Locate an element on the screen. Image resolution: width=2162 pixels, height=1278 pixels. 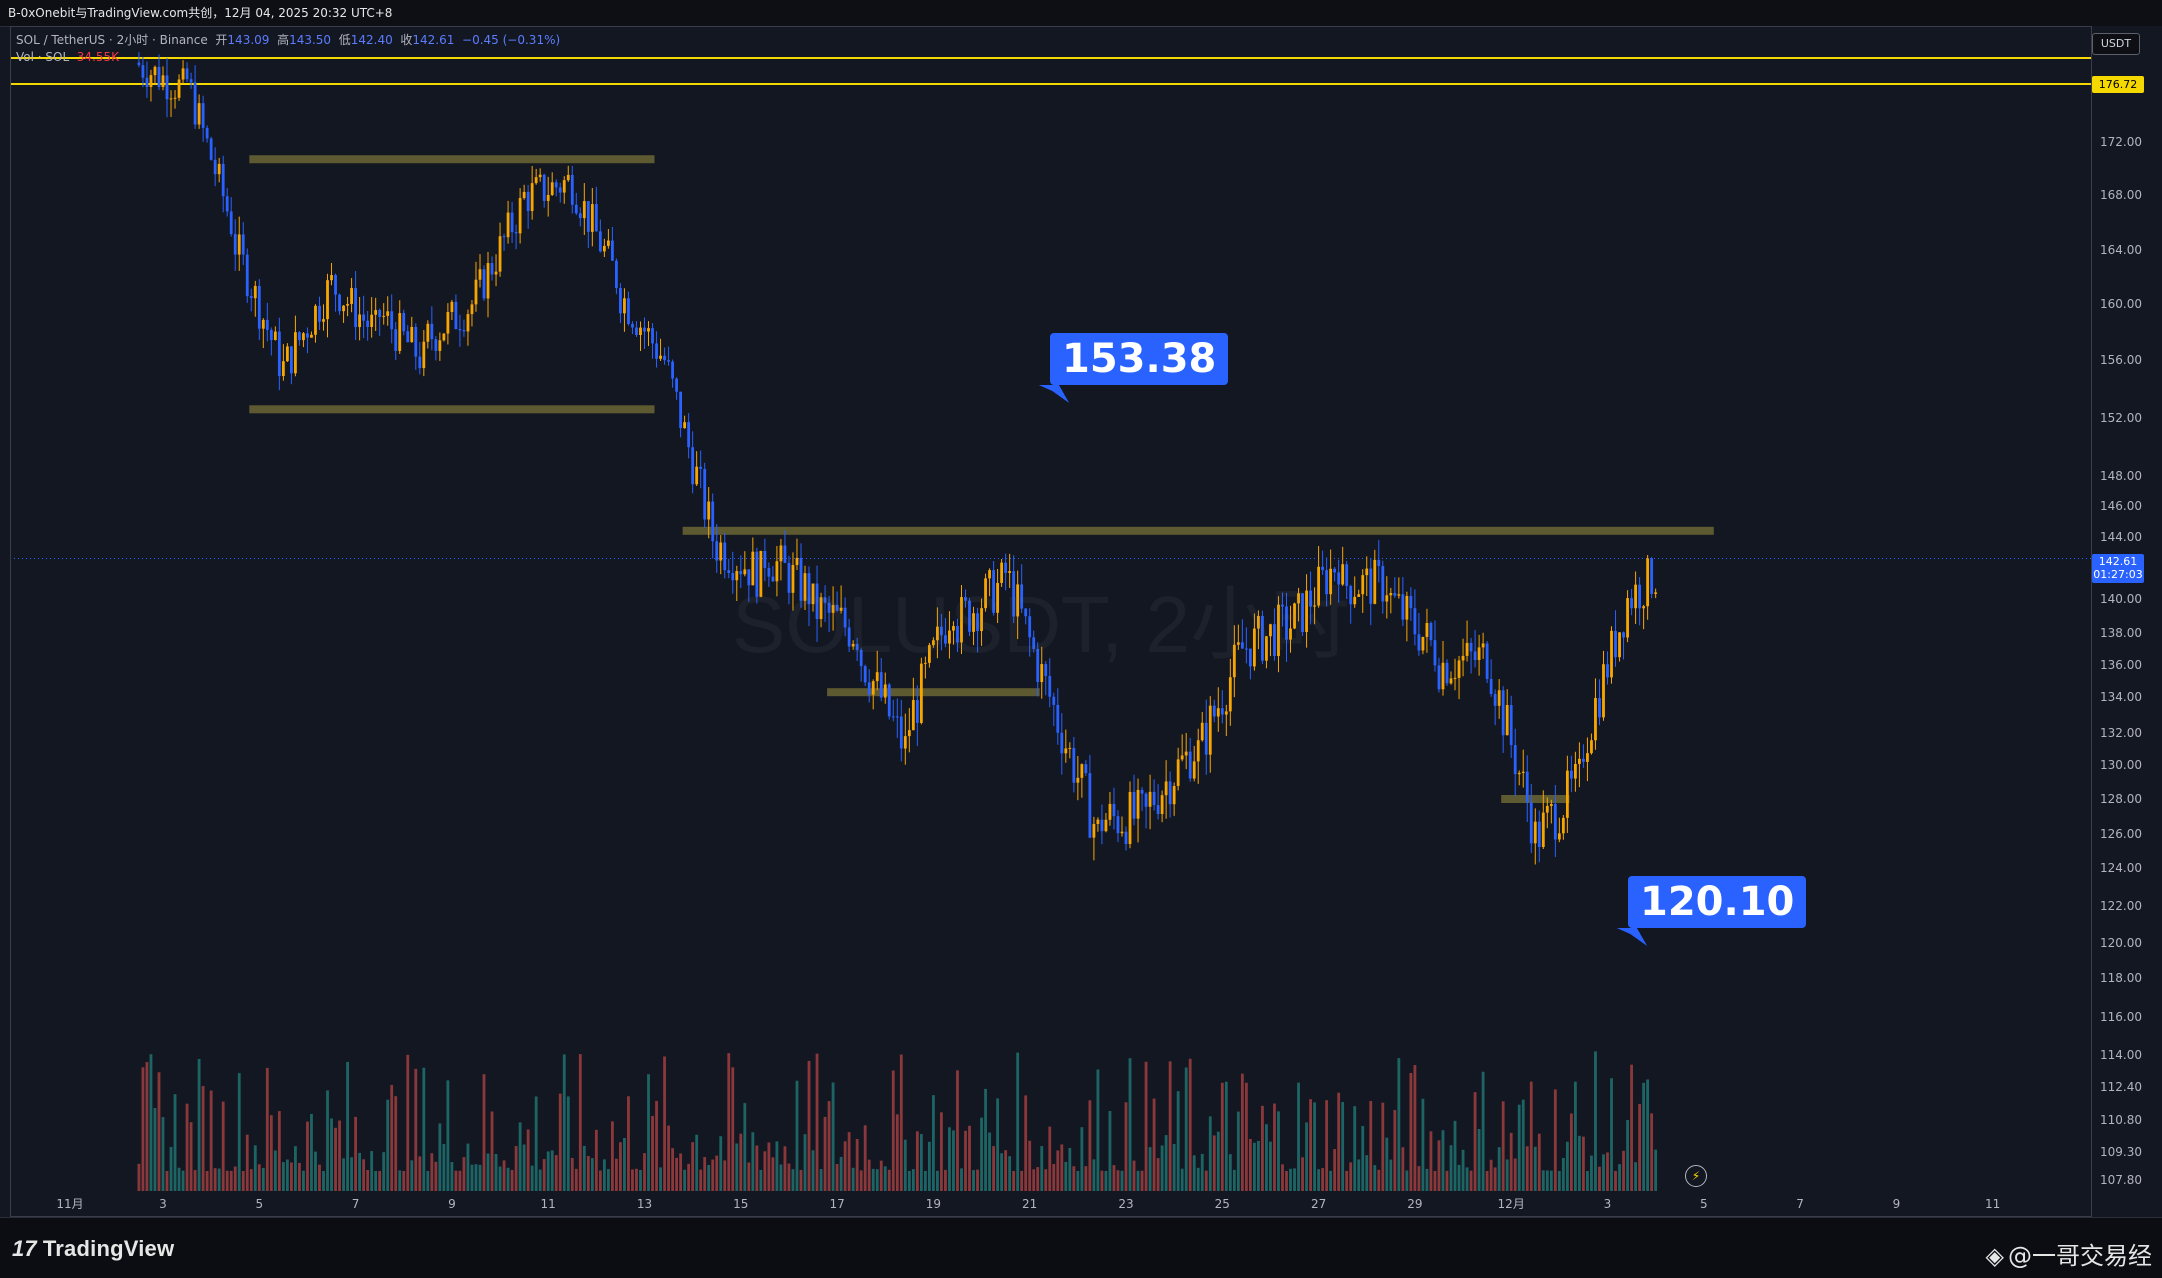
price-tick-label: 112.40 is located at coordinates (2121, 1087).